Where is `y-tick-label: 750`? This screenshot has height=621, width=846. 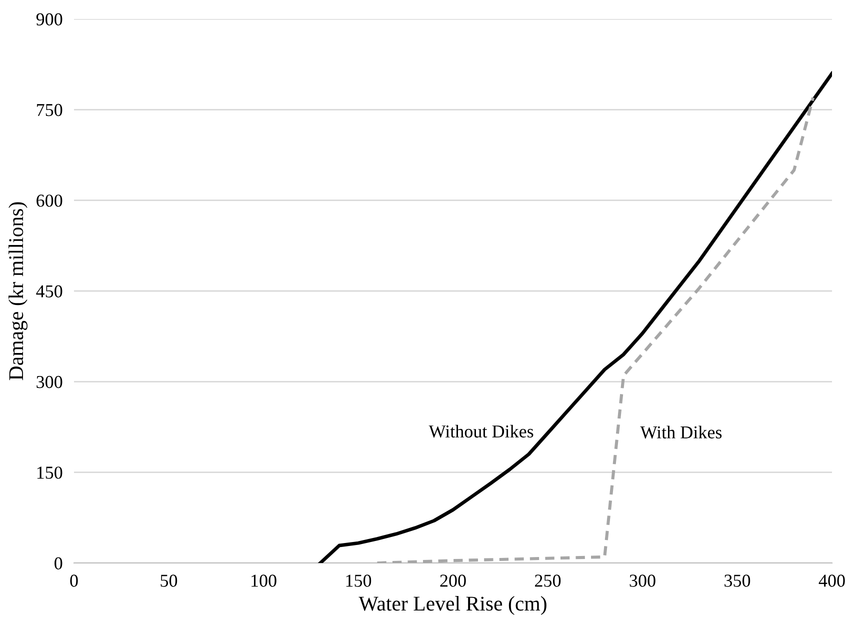 y-tick-label: 750 is located at coordinates (49, 110).